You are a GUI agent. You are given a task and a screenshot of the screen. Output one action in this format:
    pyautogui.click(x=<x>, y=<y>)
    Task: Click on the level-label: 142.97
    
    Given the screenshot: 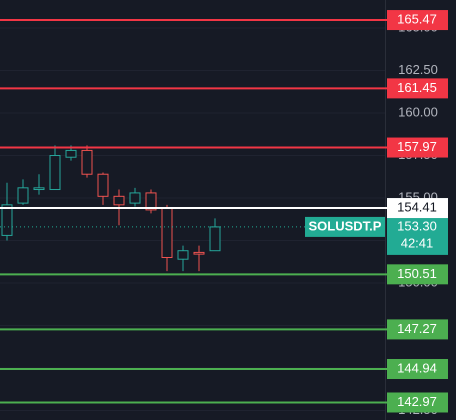 What is the action you would take?
    pyautogui.click(x=417, y=401)
    